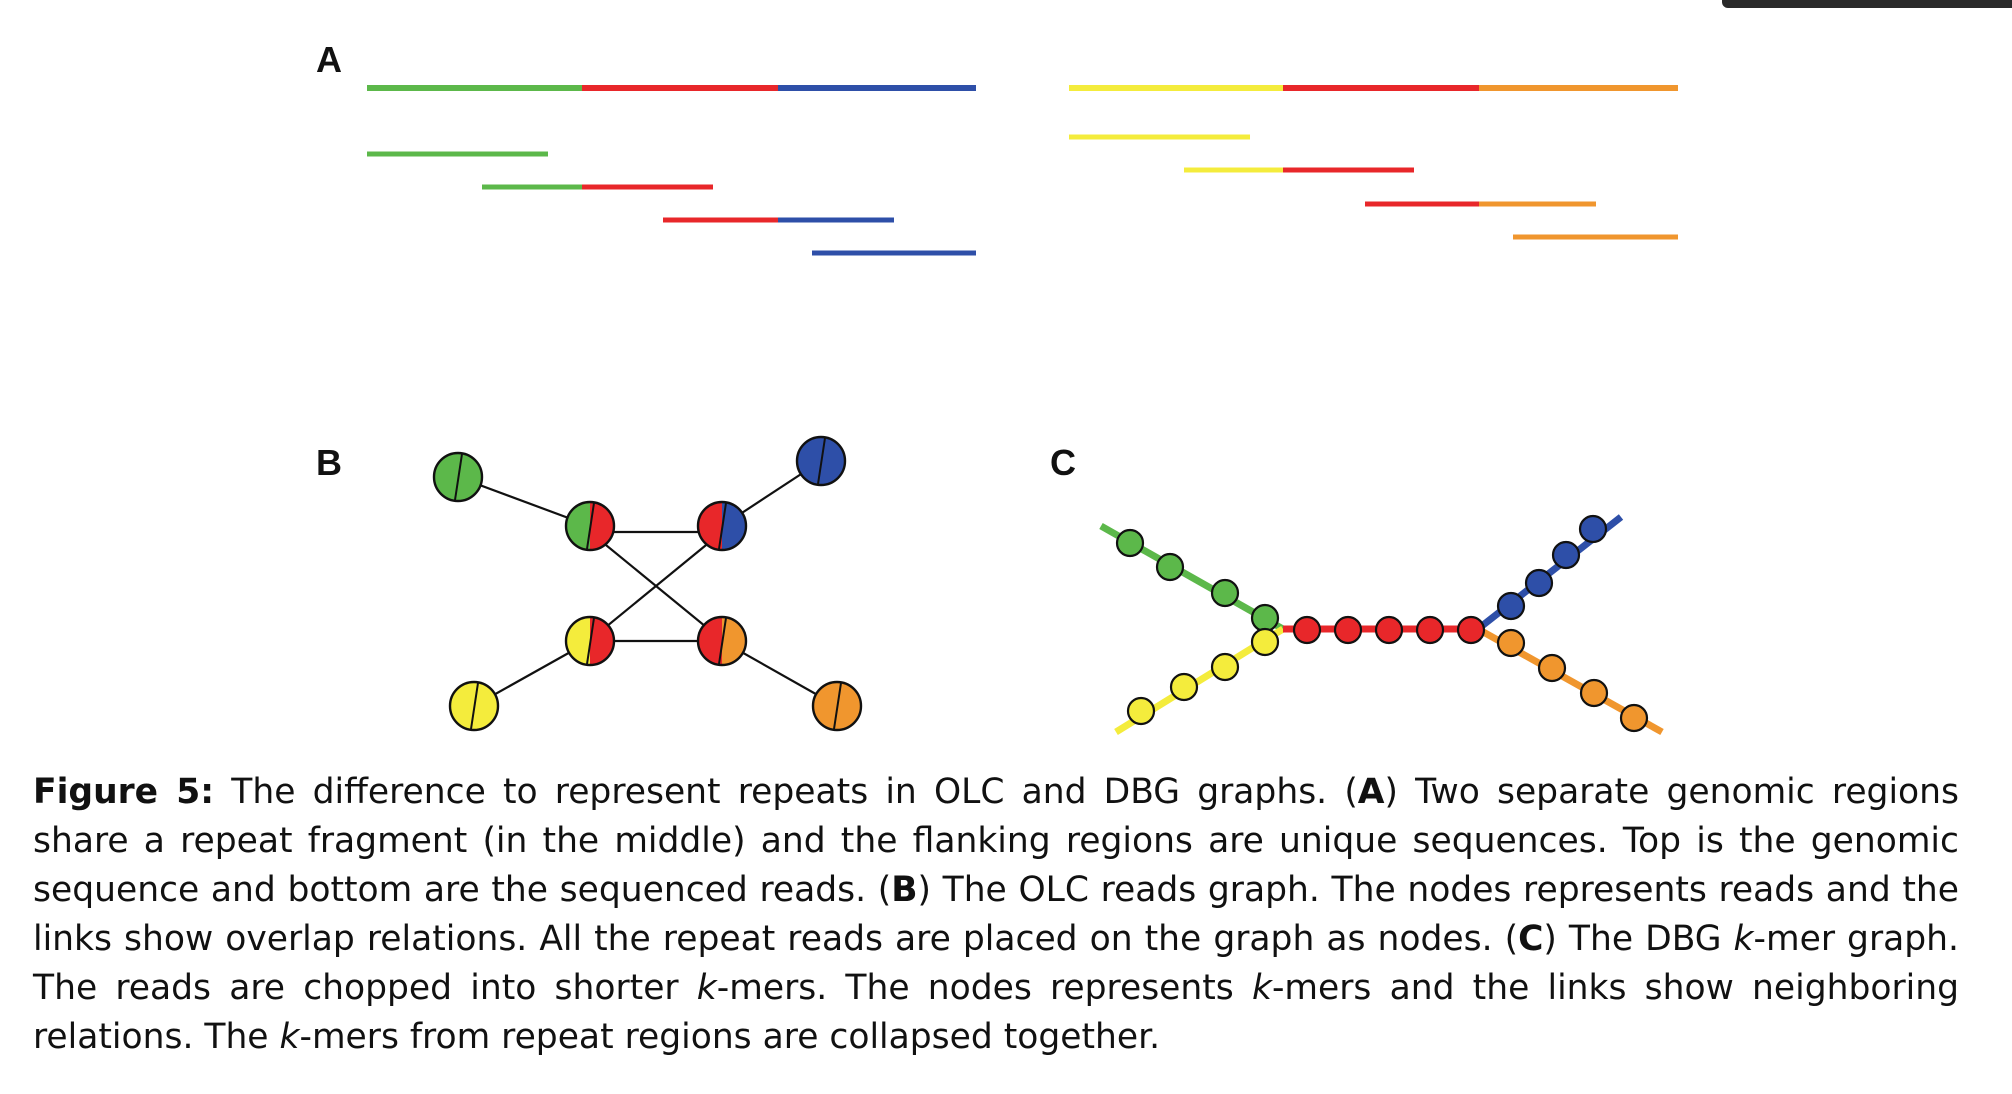 This screenshot has width=2012, height=1094. I want to click on caption-panel-ref: A, so click(1371, 792).